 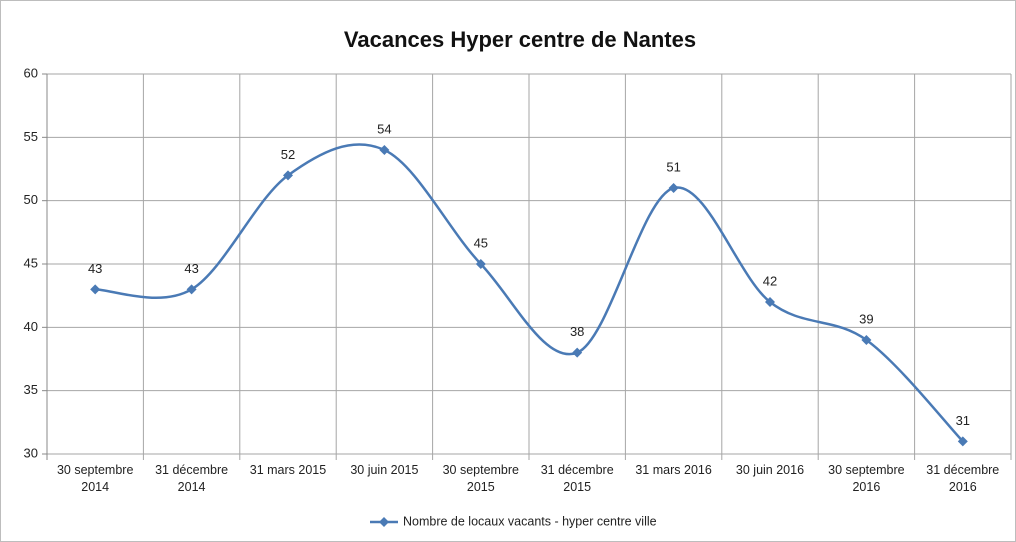 I want to click on y-tick-label: 45, so click(x=31, y=262).